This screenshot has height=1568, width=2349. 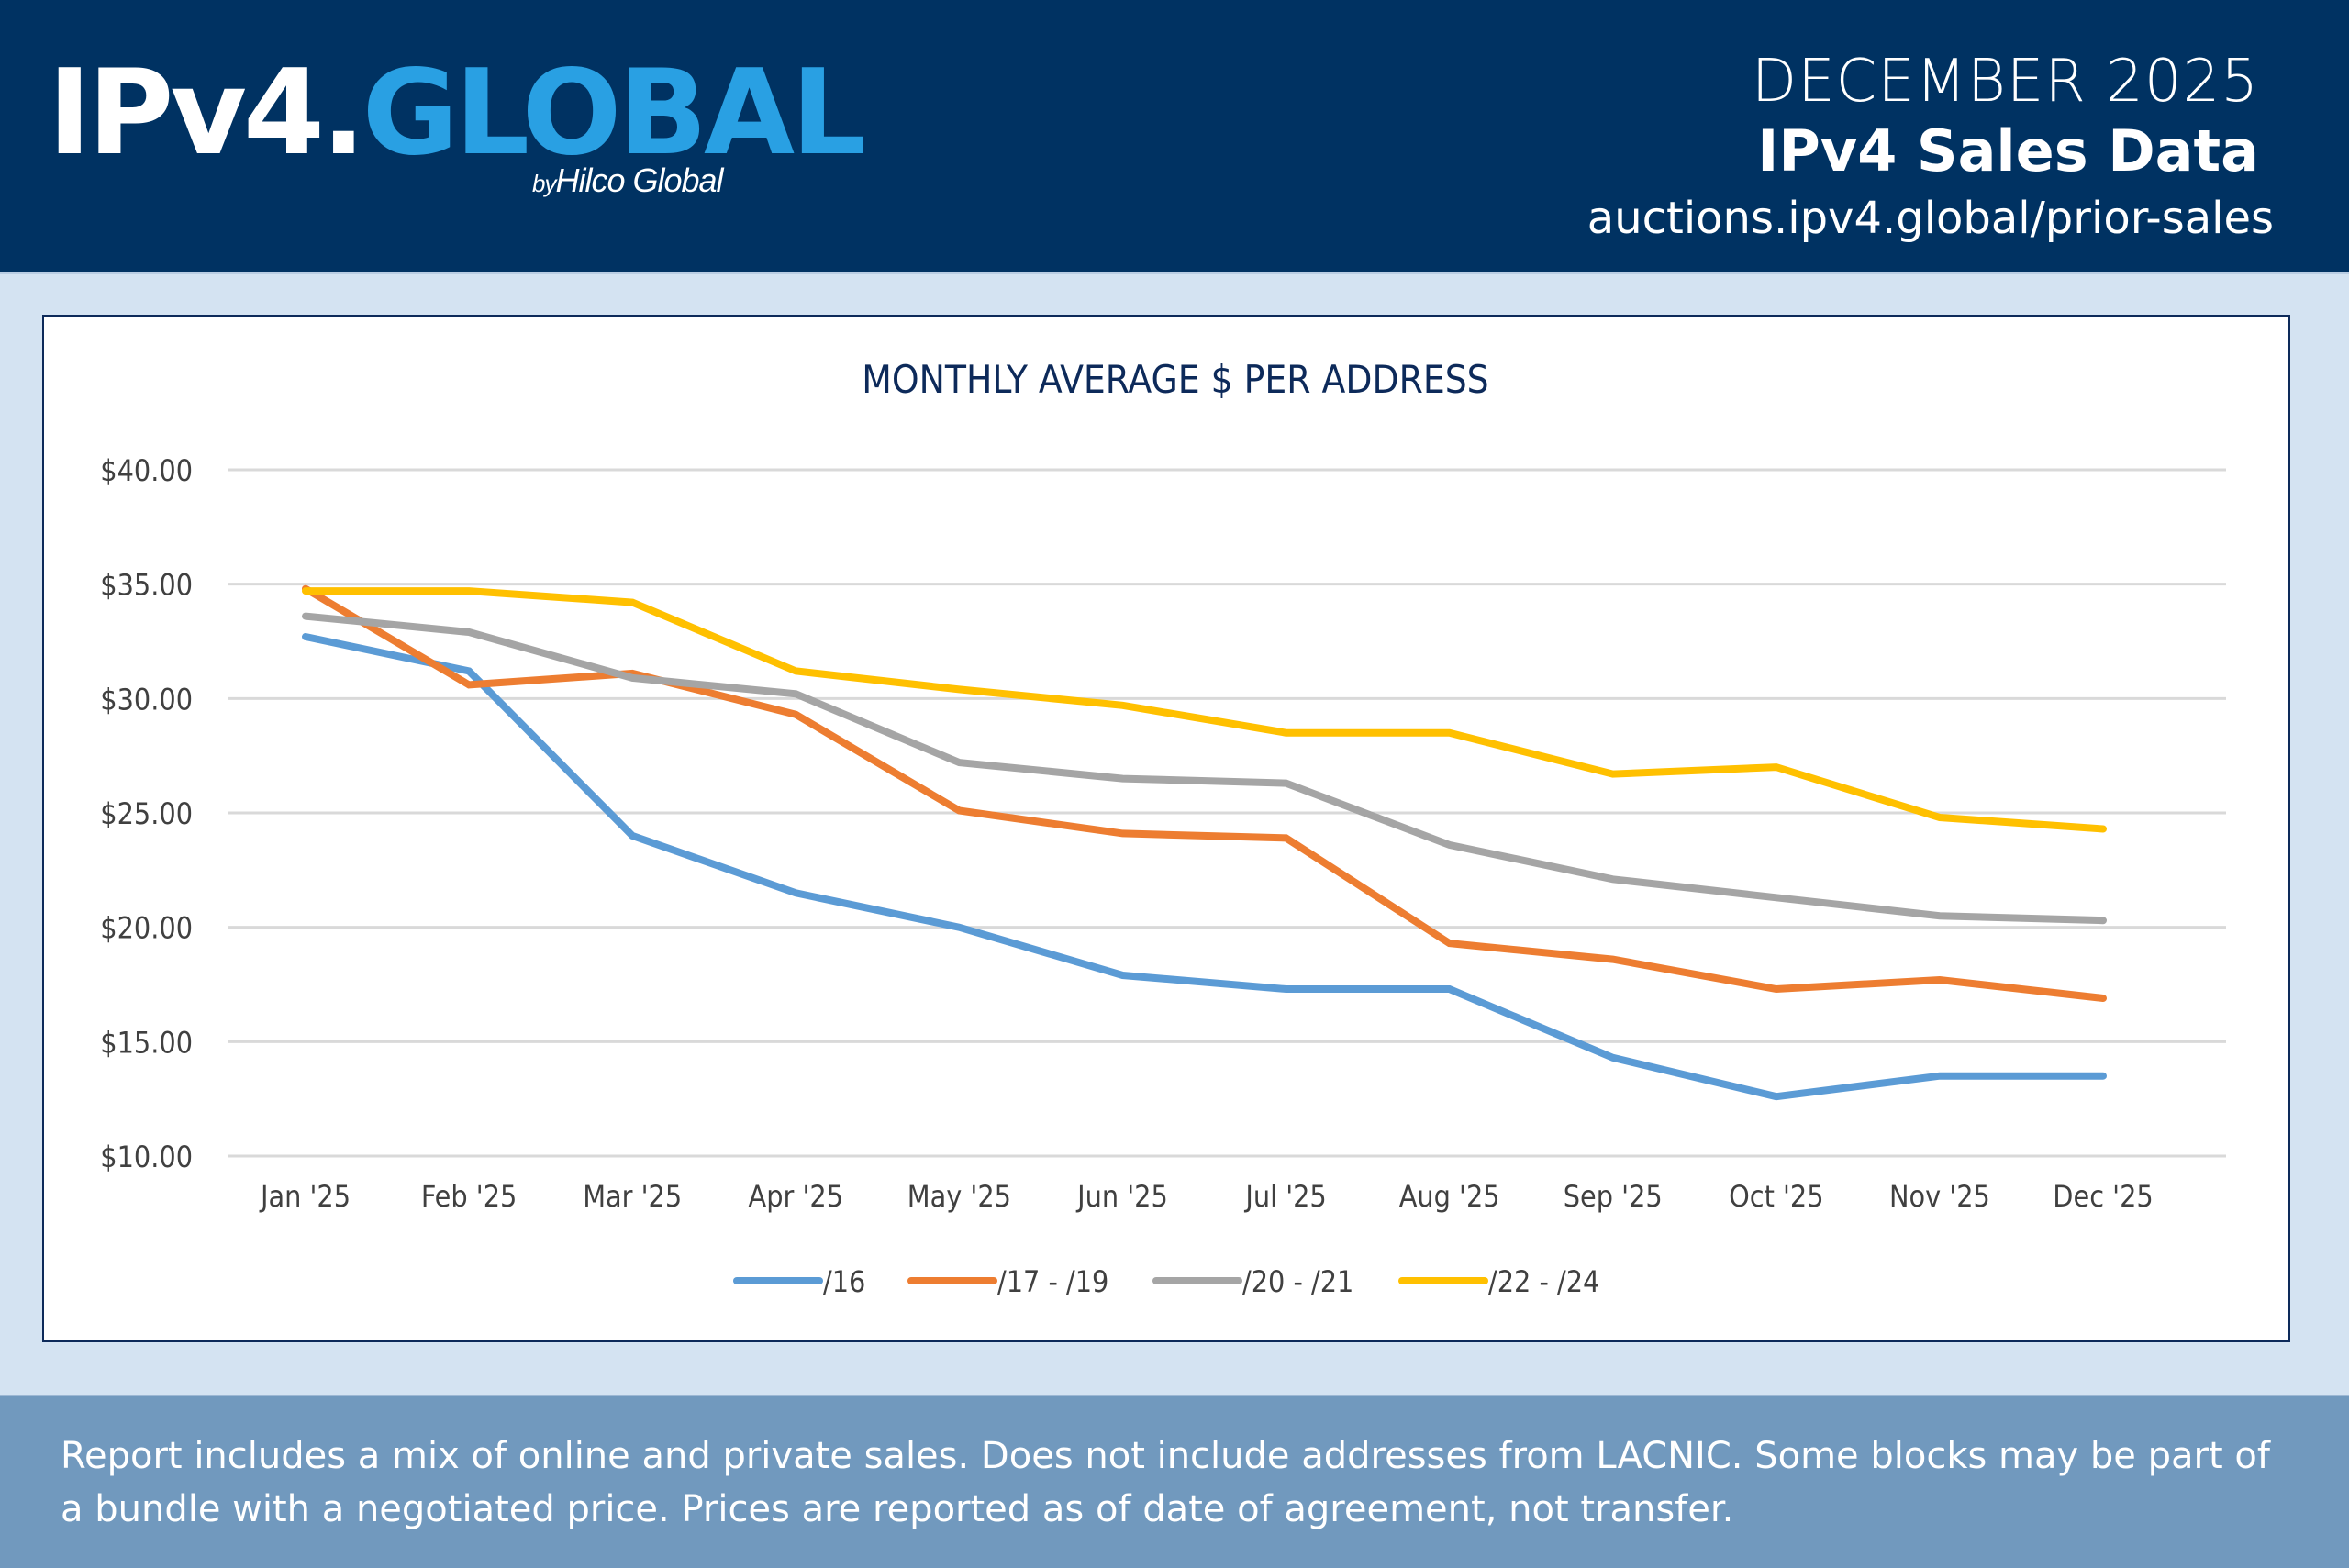 I want to click on report-title: IPv4 Sales Data, so click(x=2008, y=150).